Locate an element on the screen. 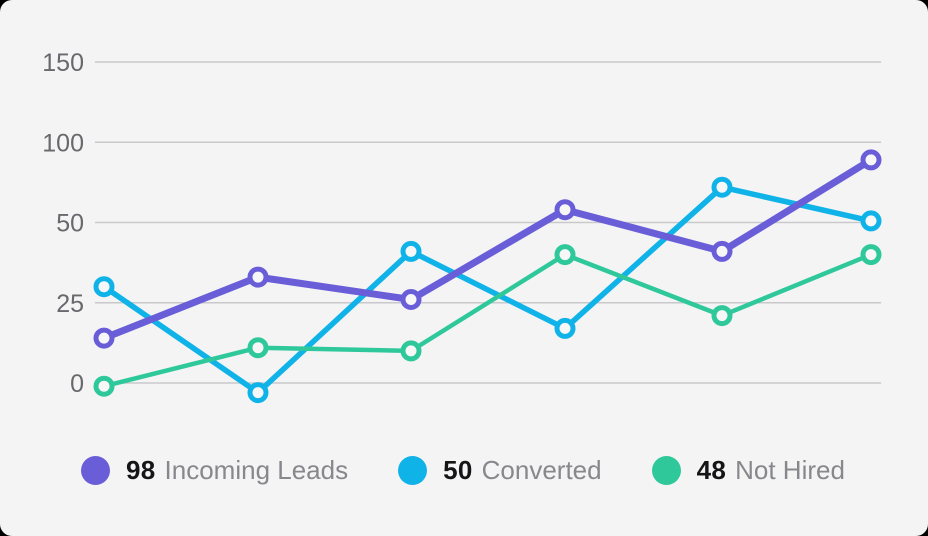 This screenshot has height=536, width=928. y-tick-label-0: 0 is located at coordinates (77, 384).